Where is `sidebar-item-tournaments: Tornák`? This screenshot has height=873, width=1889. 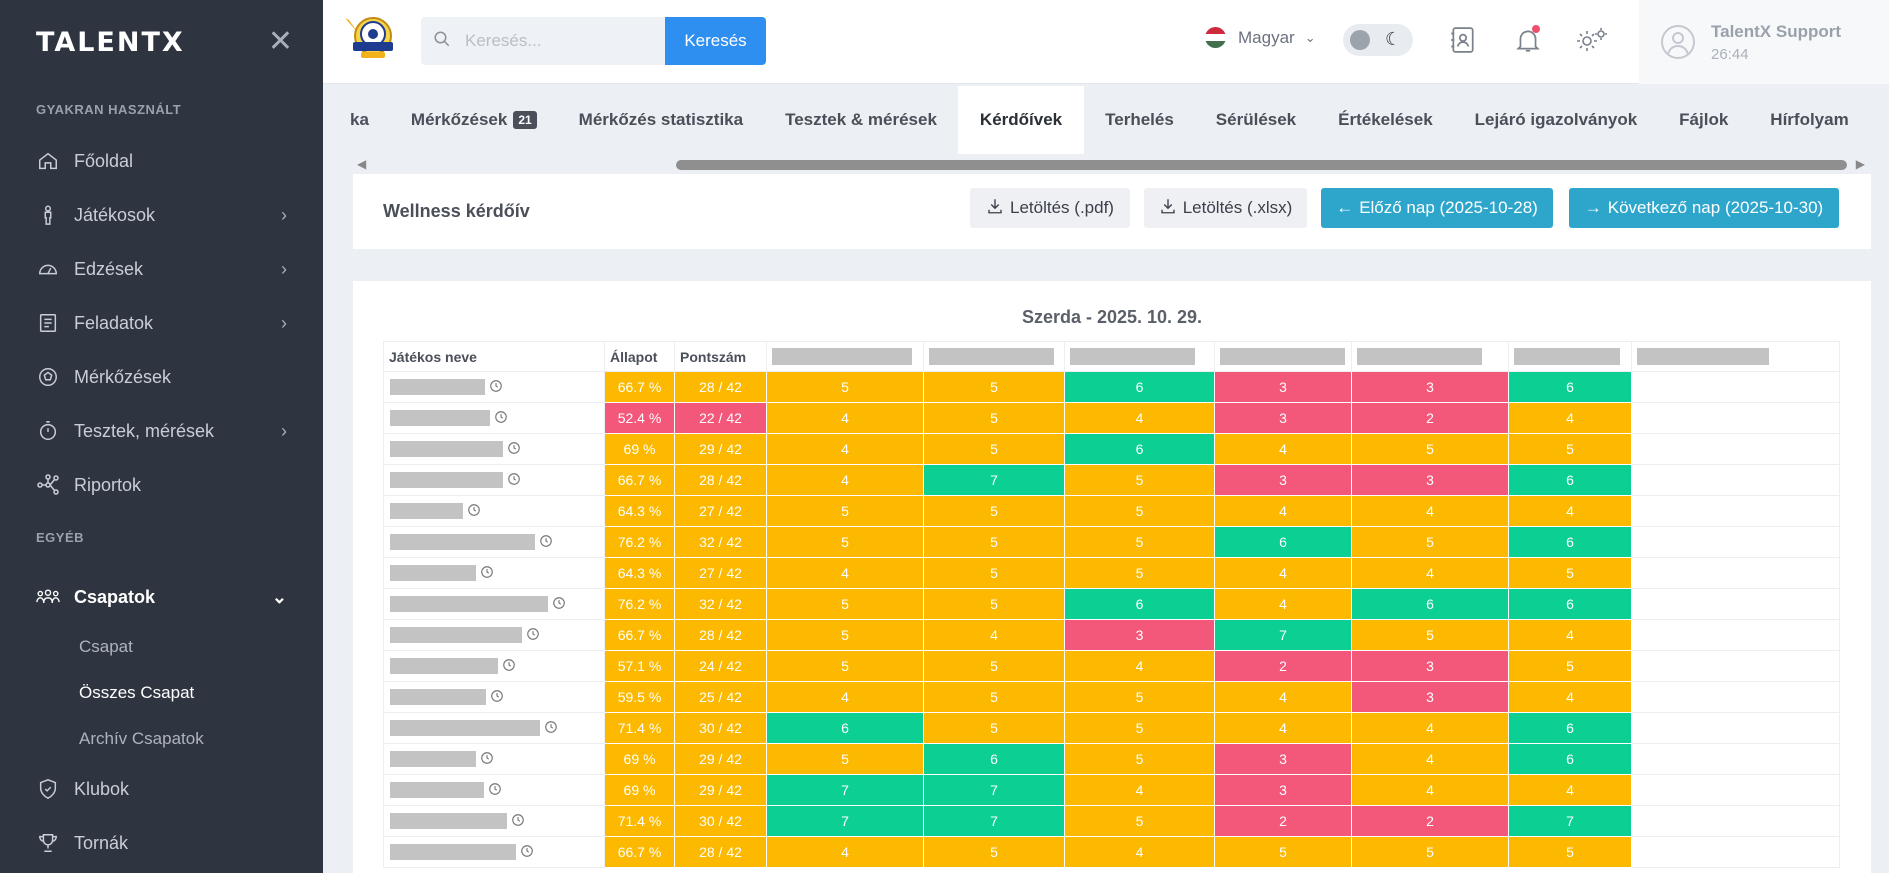
sidebar-item-tournaments: Tornák is located at coordinates (161, 843).